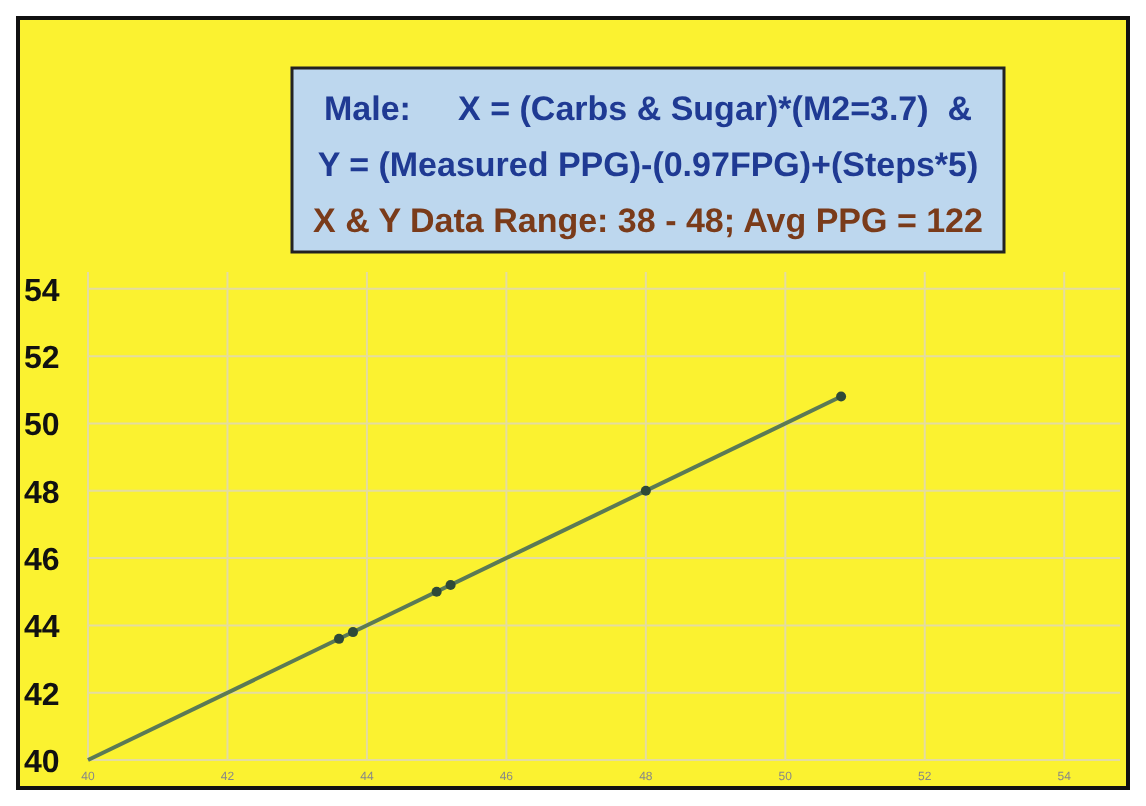  I want to click on text: X & Y Data Range: 38 - 48; Avg PPG = 122, so click(648, 221).